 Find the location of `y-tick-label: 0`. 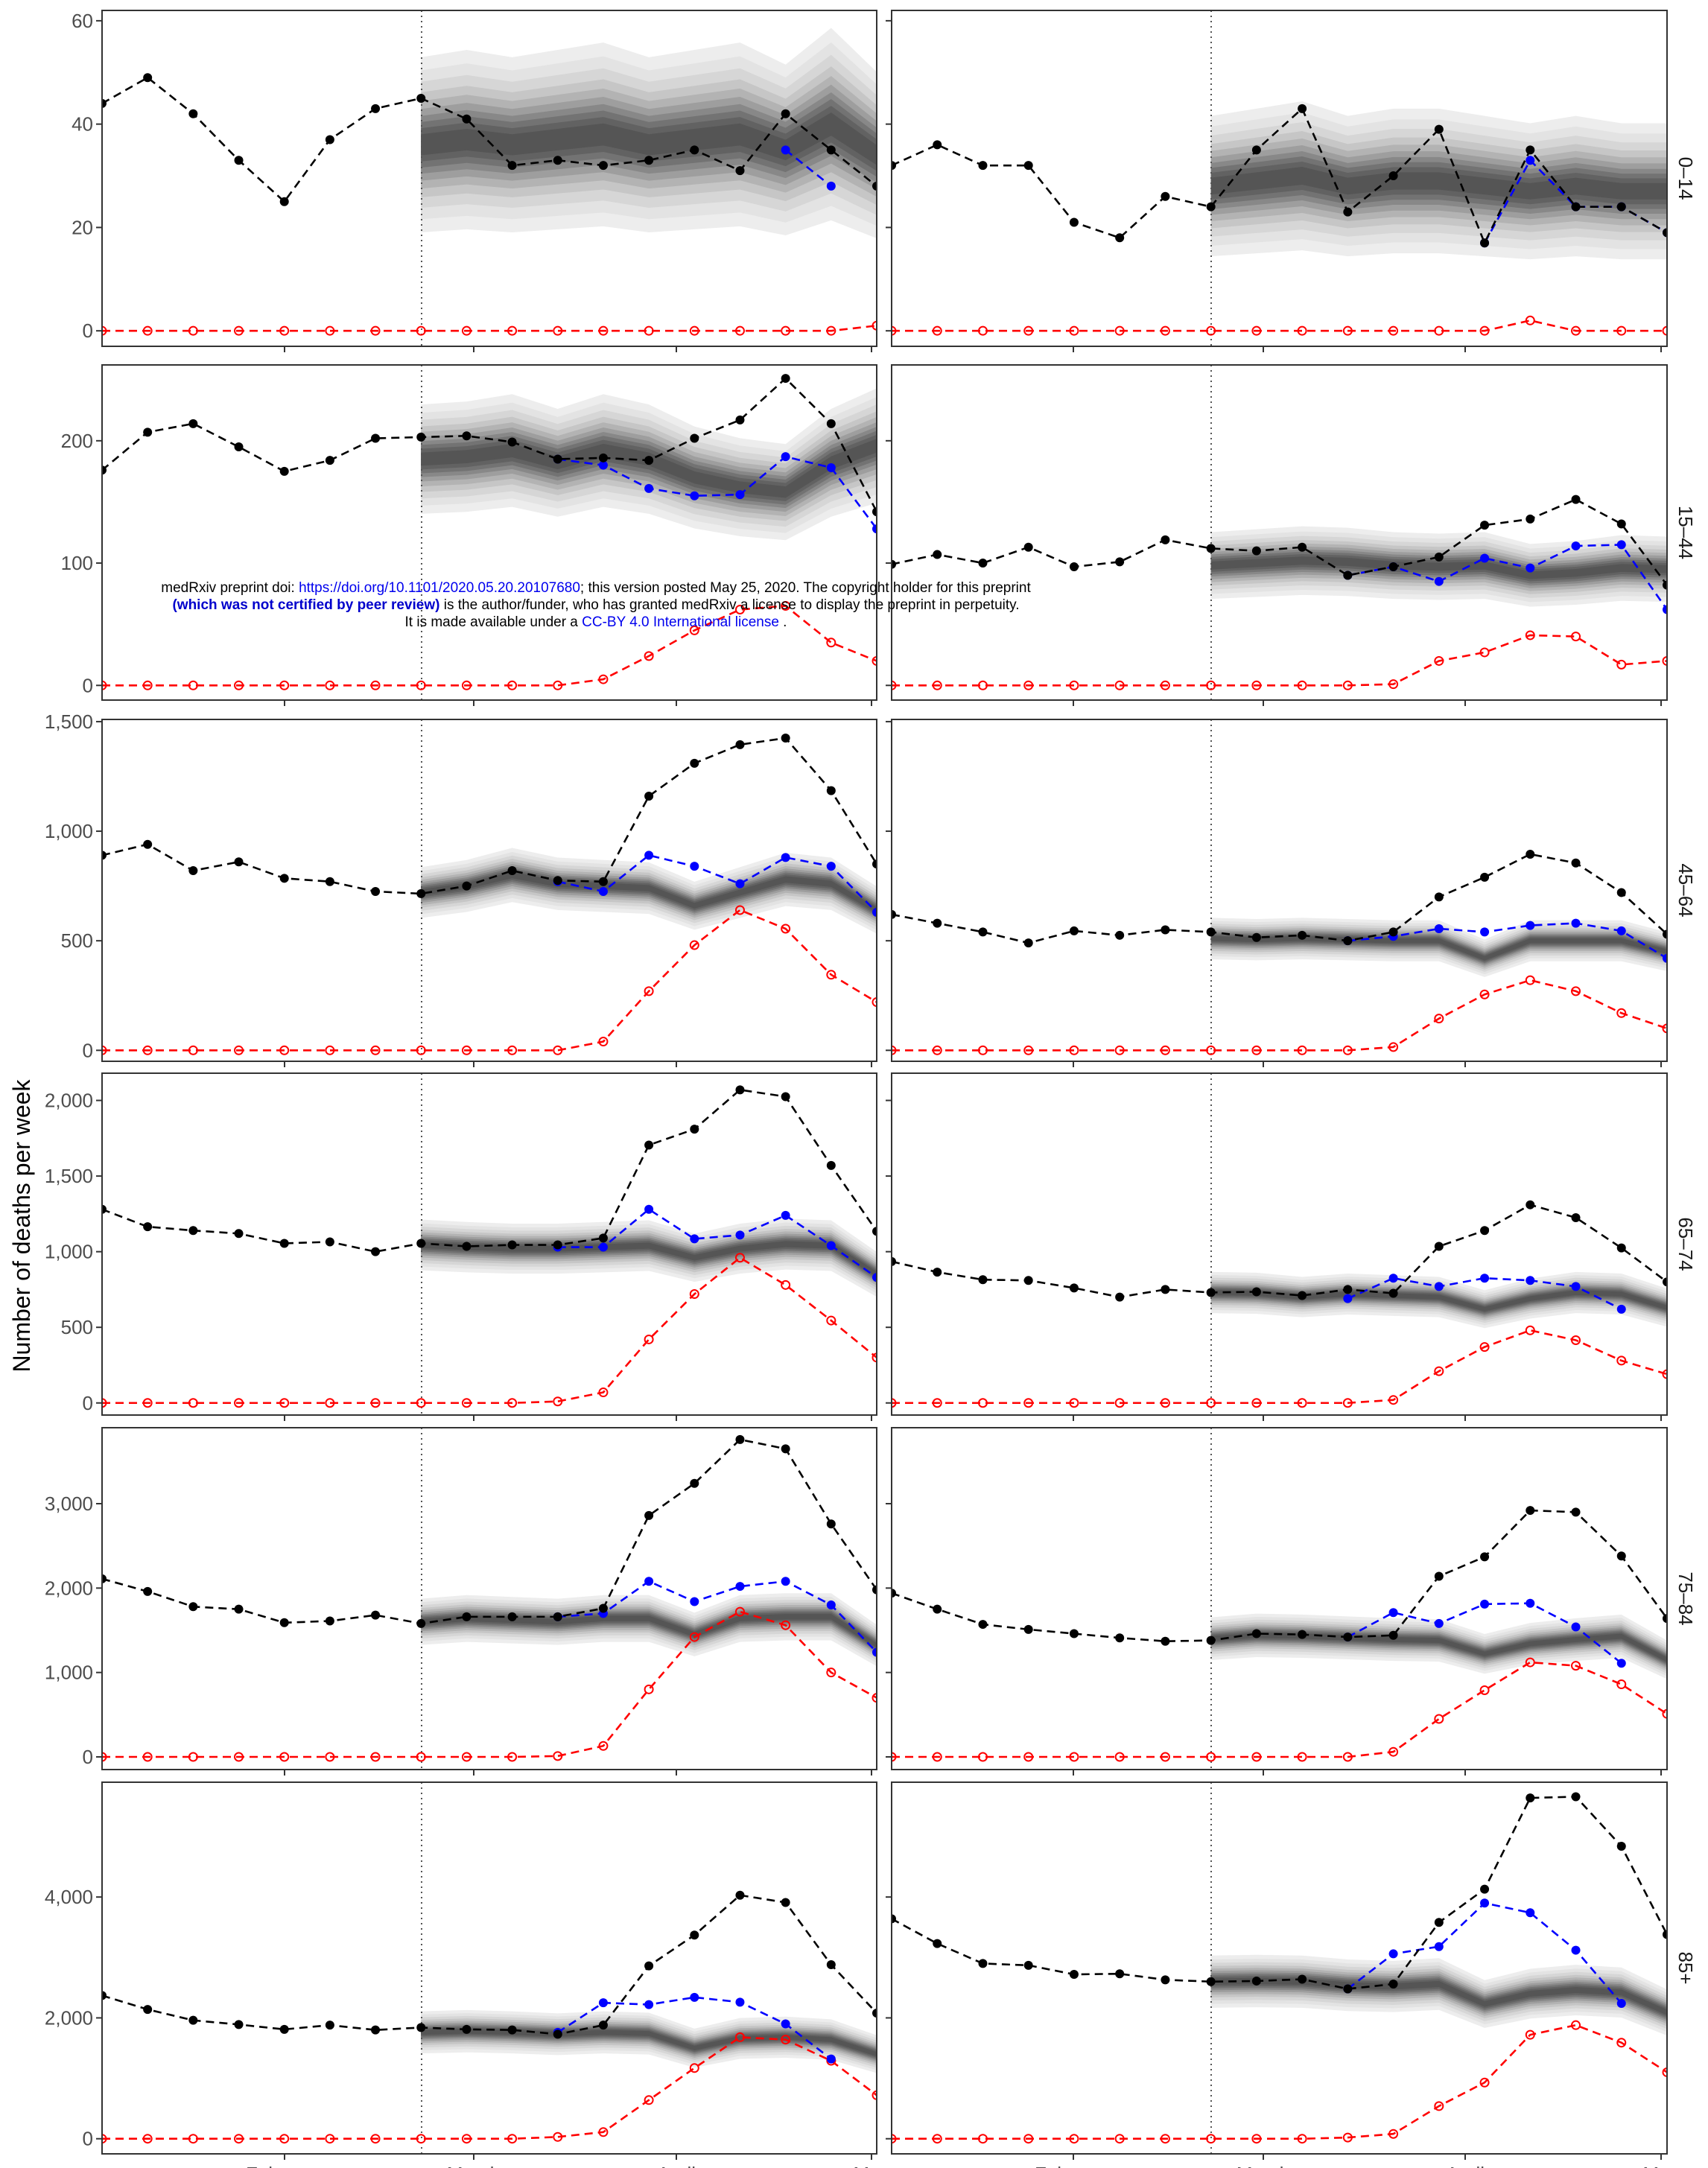

y-tick-label: 0 is located at coordinates (88, 331).